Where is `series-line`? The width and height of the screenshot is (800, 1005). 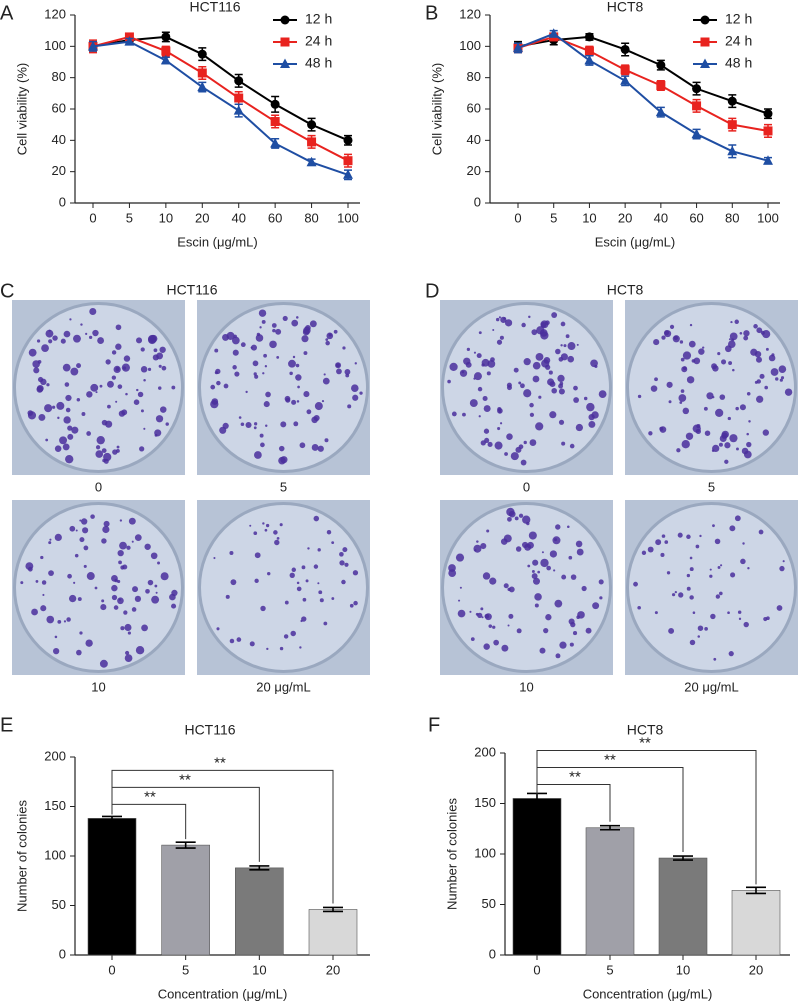
series-line is located at coordinates (643, 97).